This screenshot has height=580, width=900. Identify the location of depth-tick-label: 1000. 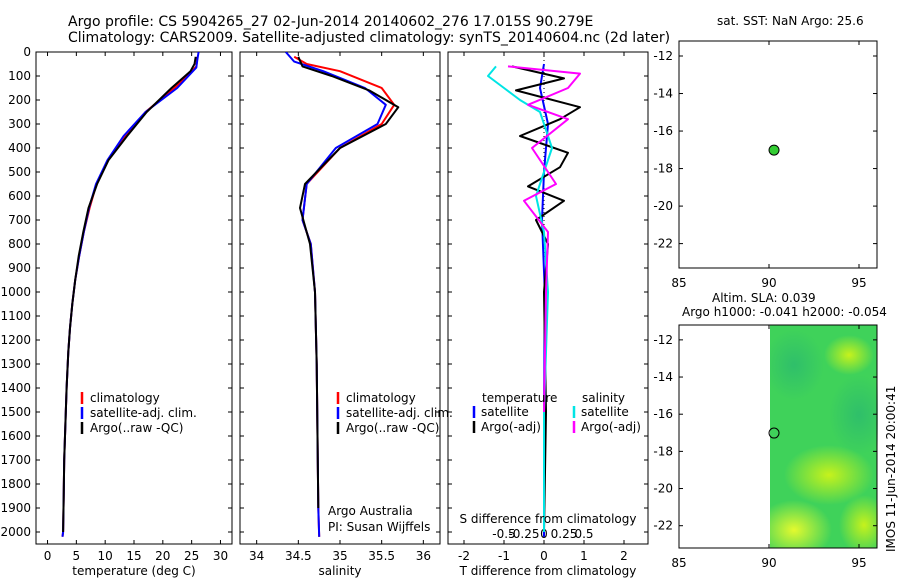
(15, 292).